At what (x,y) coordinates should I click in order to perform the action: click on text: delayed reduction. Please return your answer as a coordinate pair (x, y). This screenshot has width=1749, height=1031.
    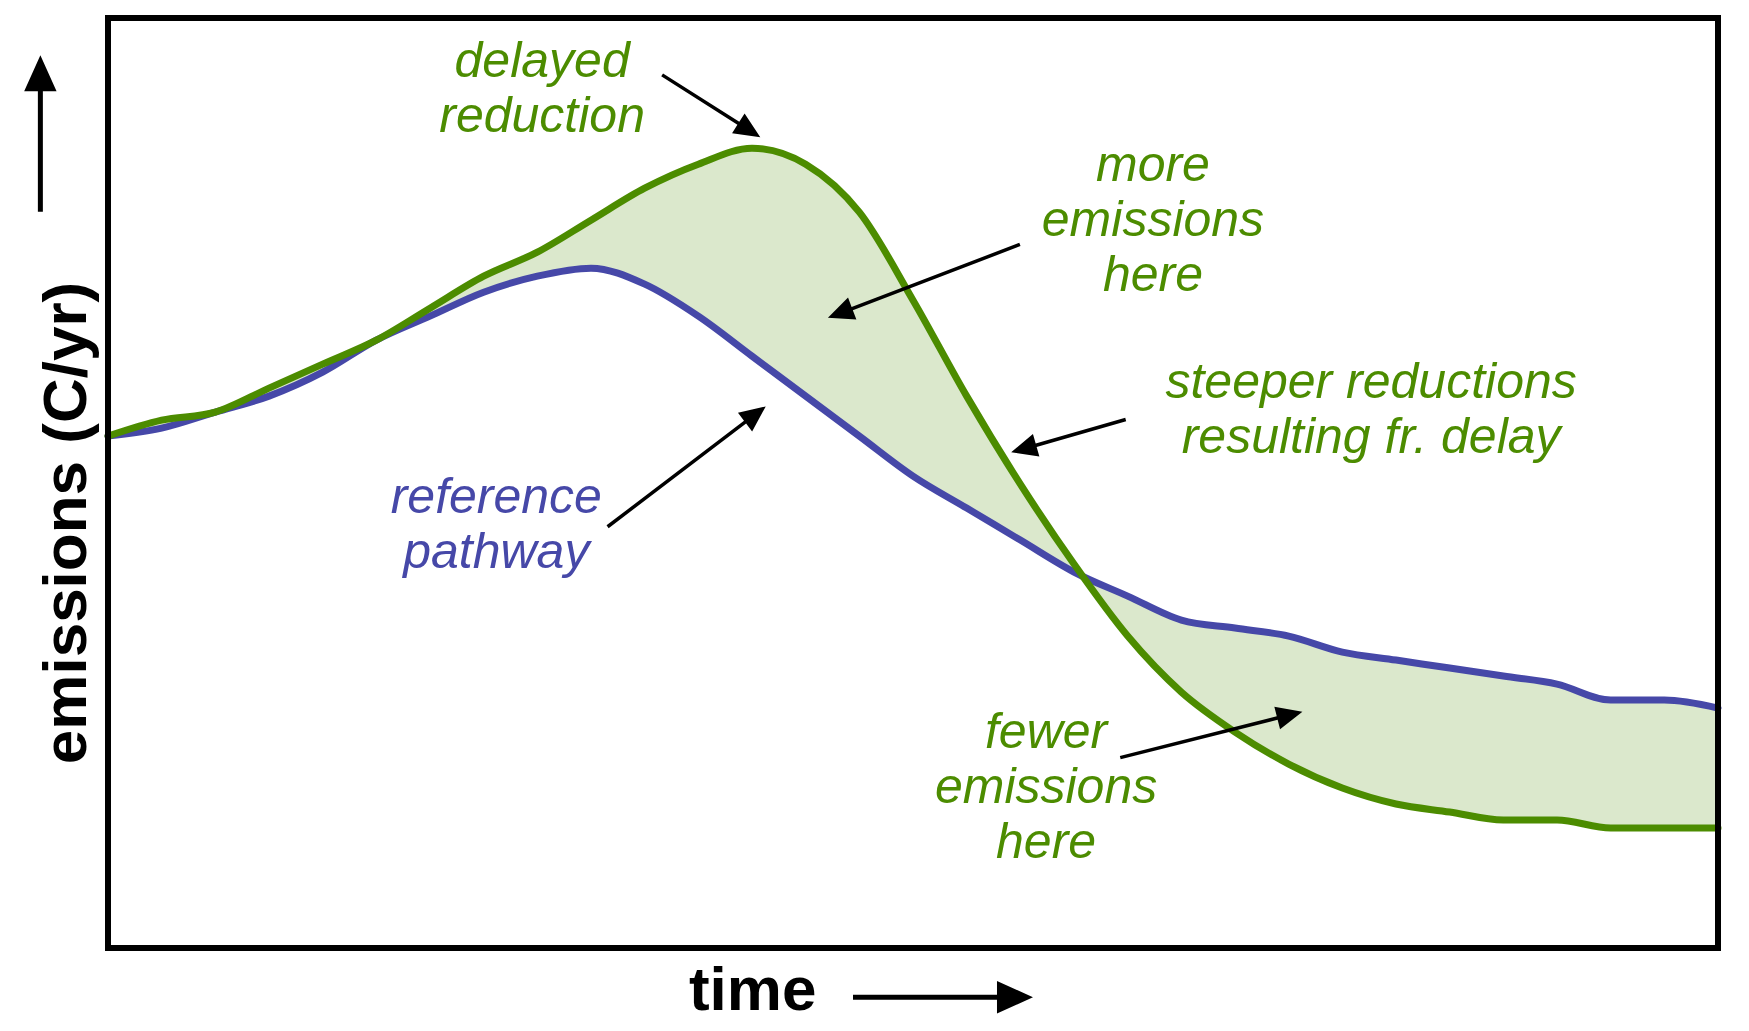
    Looking at the image, I should click on (542, 88).